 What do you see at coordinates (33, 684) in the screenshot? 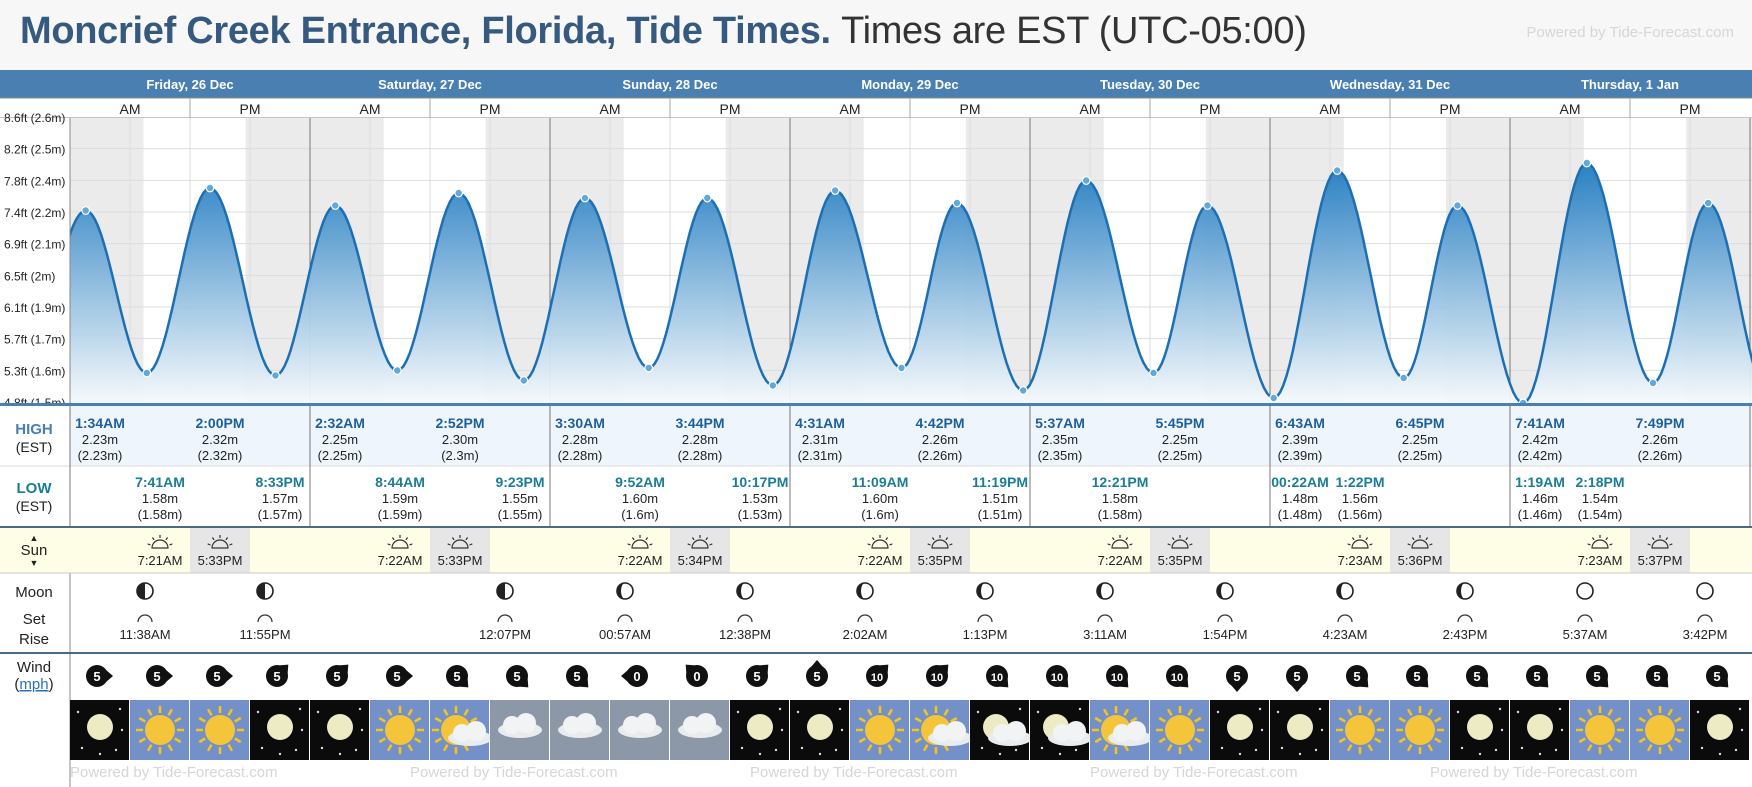
I see `mph-link: mph` at bounding box center [33, 684].